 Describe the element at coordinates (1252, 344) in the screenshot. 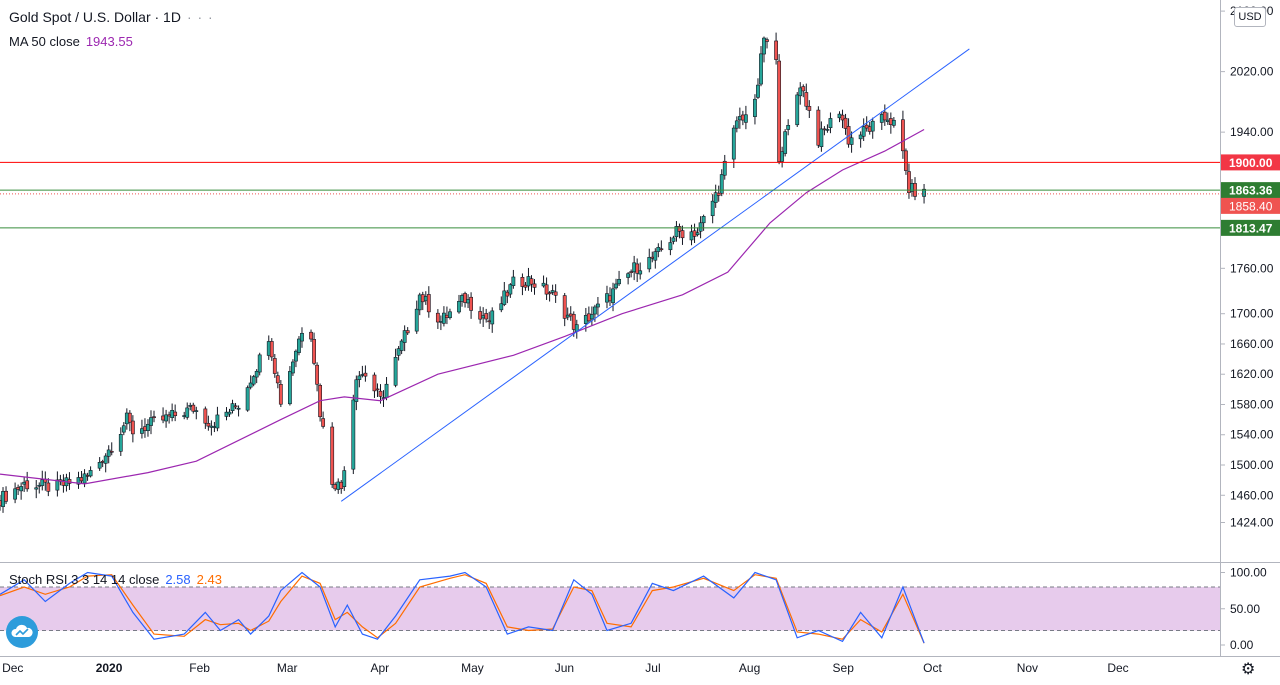

I see `price-tick-label: 1660.00` at that location.